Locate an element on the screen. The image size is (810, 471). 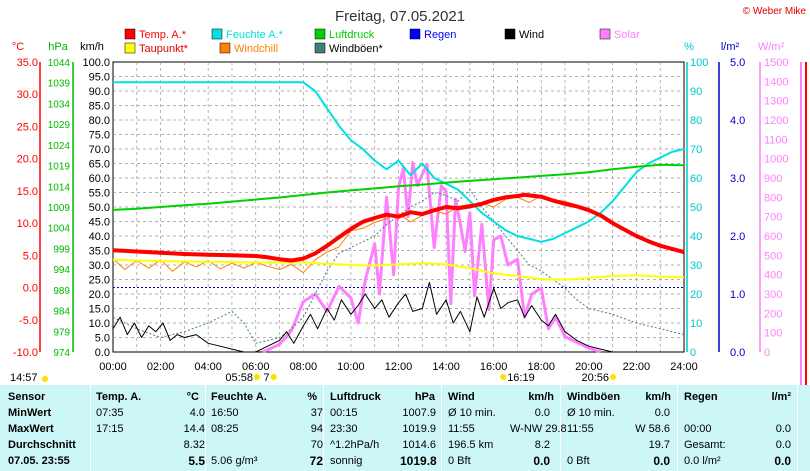
axis-unit-solar: W/m² is located at coordinates (771, 47).